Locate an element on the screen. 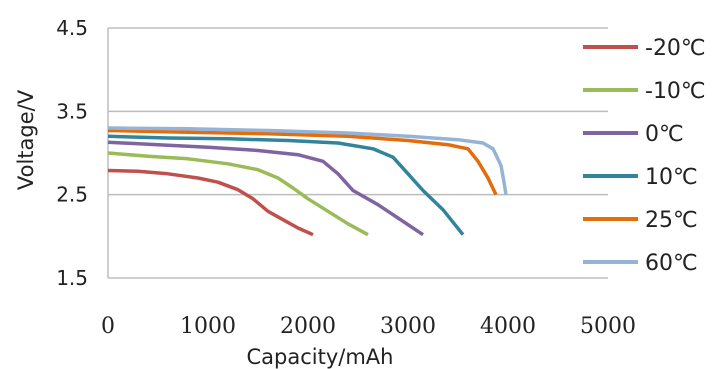  x-tick-label: 4000 is located at coordinates (508, 326).